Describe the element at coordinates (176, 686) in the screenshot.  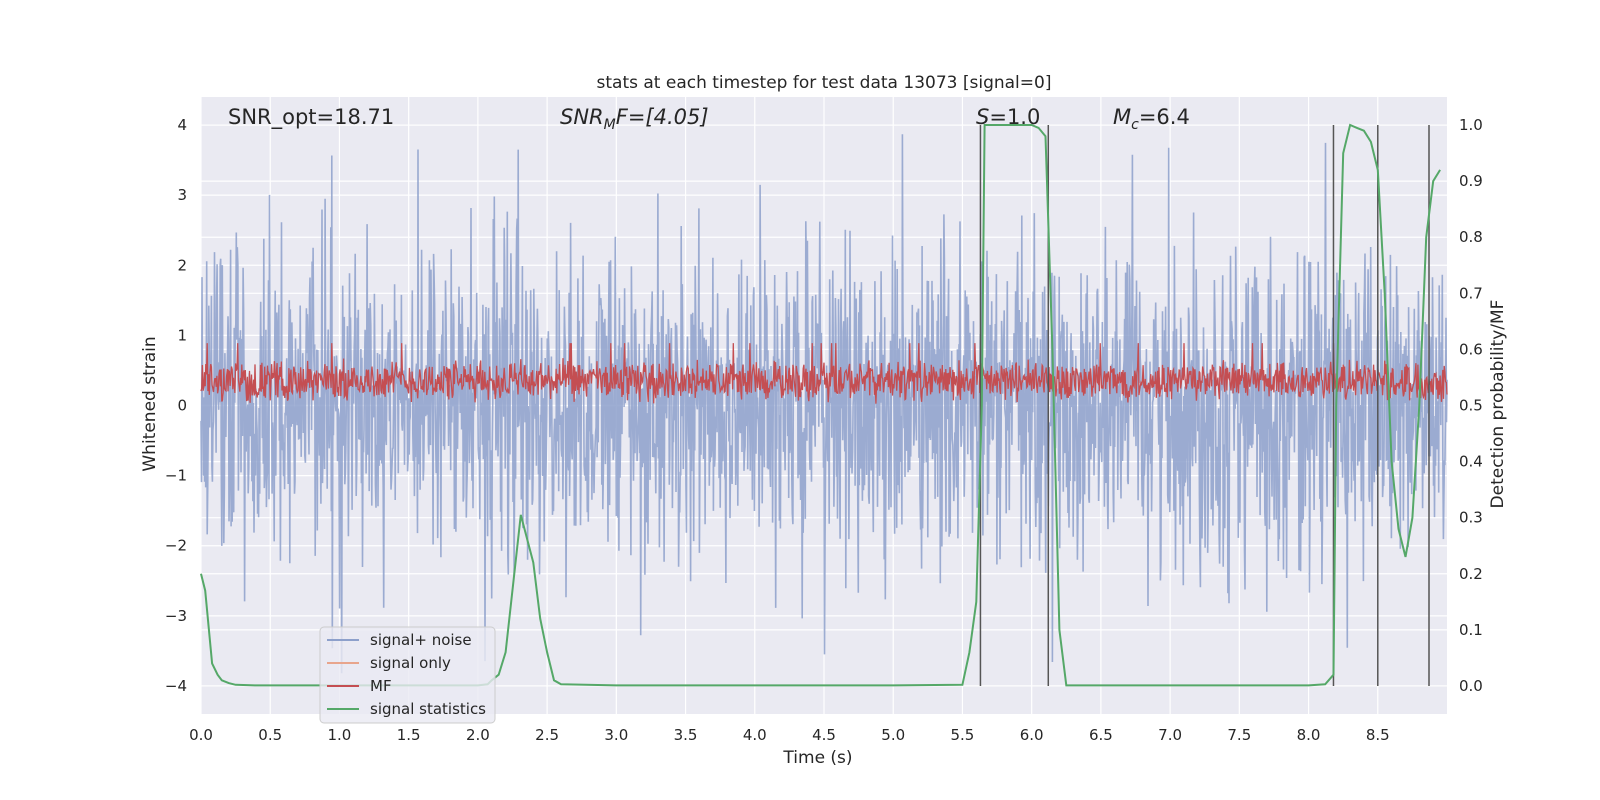
I see `y-tick-label: −4` at that location.